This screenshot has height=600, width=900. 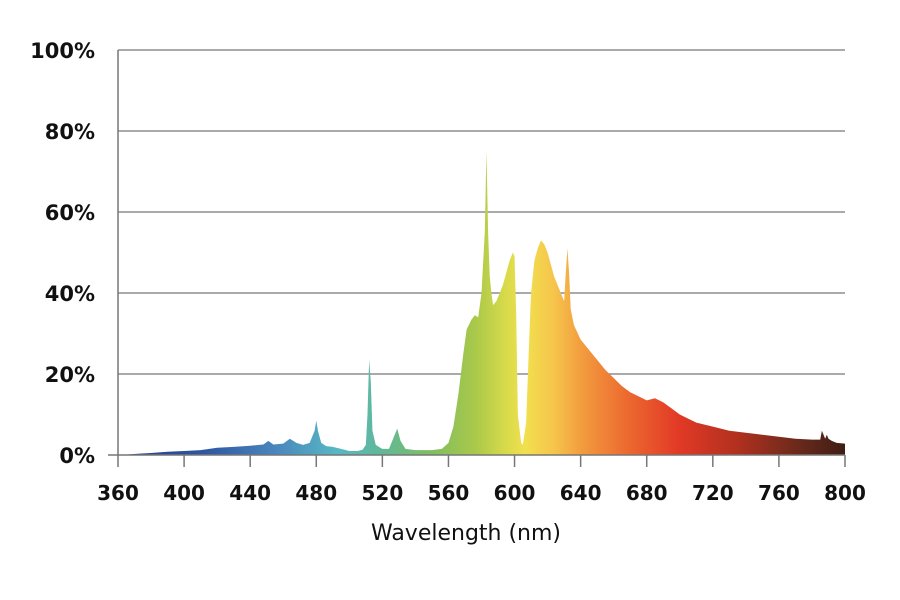 What do you see at coordinates (184, 493) in the screenshot?
I see `x-tick-label: 400` at bounding box center [184, 493].